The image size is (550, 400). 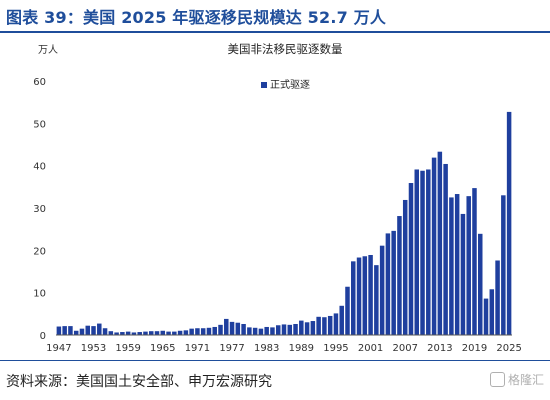 What do you see at coordinates (196, 17) in the screenshot?
I see `figure-title: 图表 39：美国 2025 年驱逐移民规模达 52.7 万人` at bounding box center [196, 17].